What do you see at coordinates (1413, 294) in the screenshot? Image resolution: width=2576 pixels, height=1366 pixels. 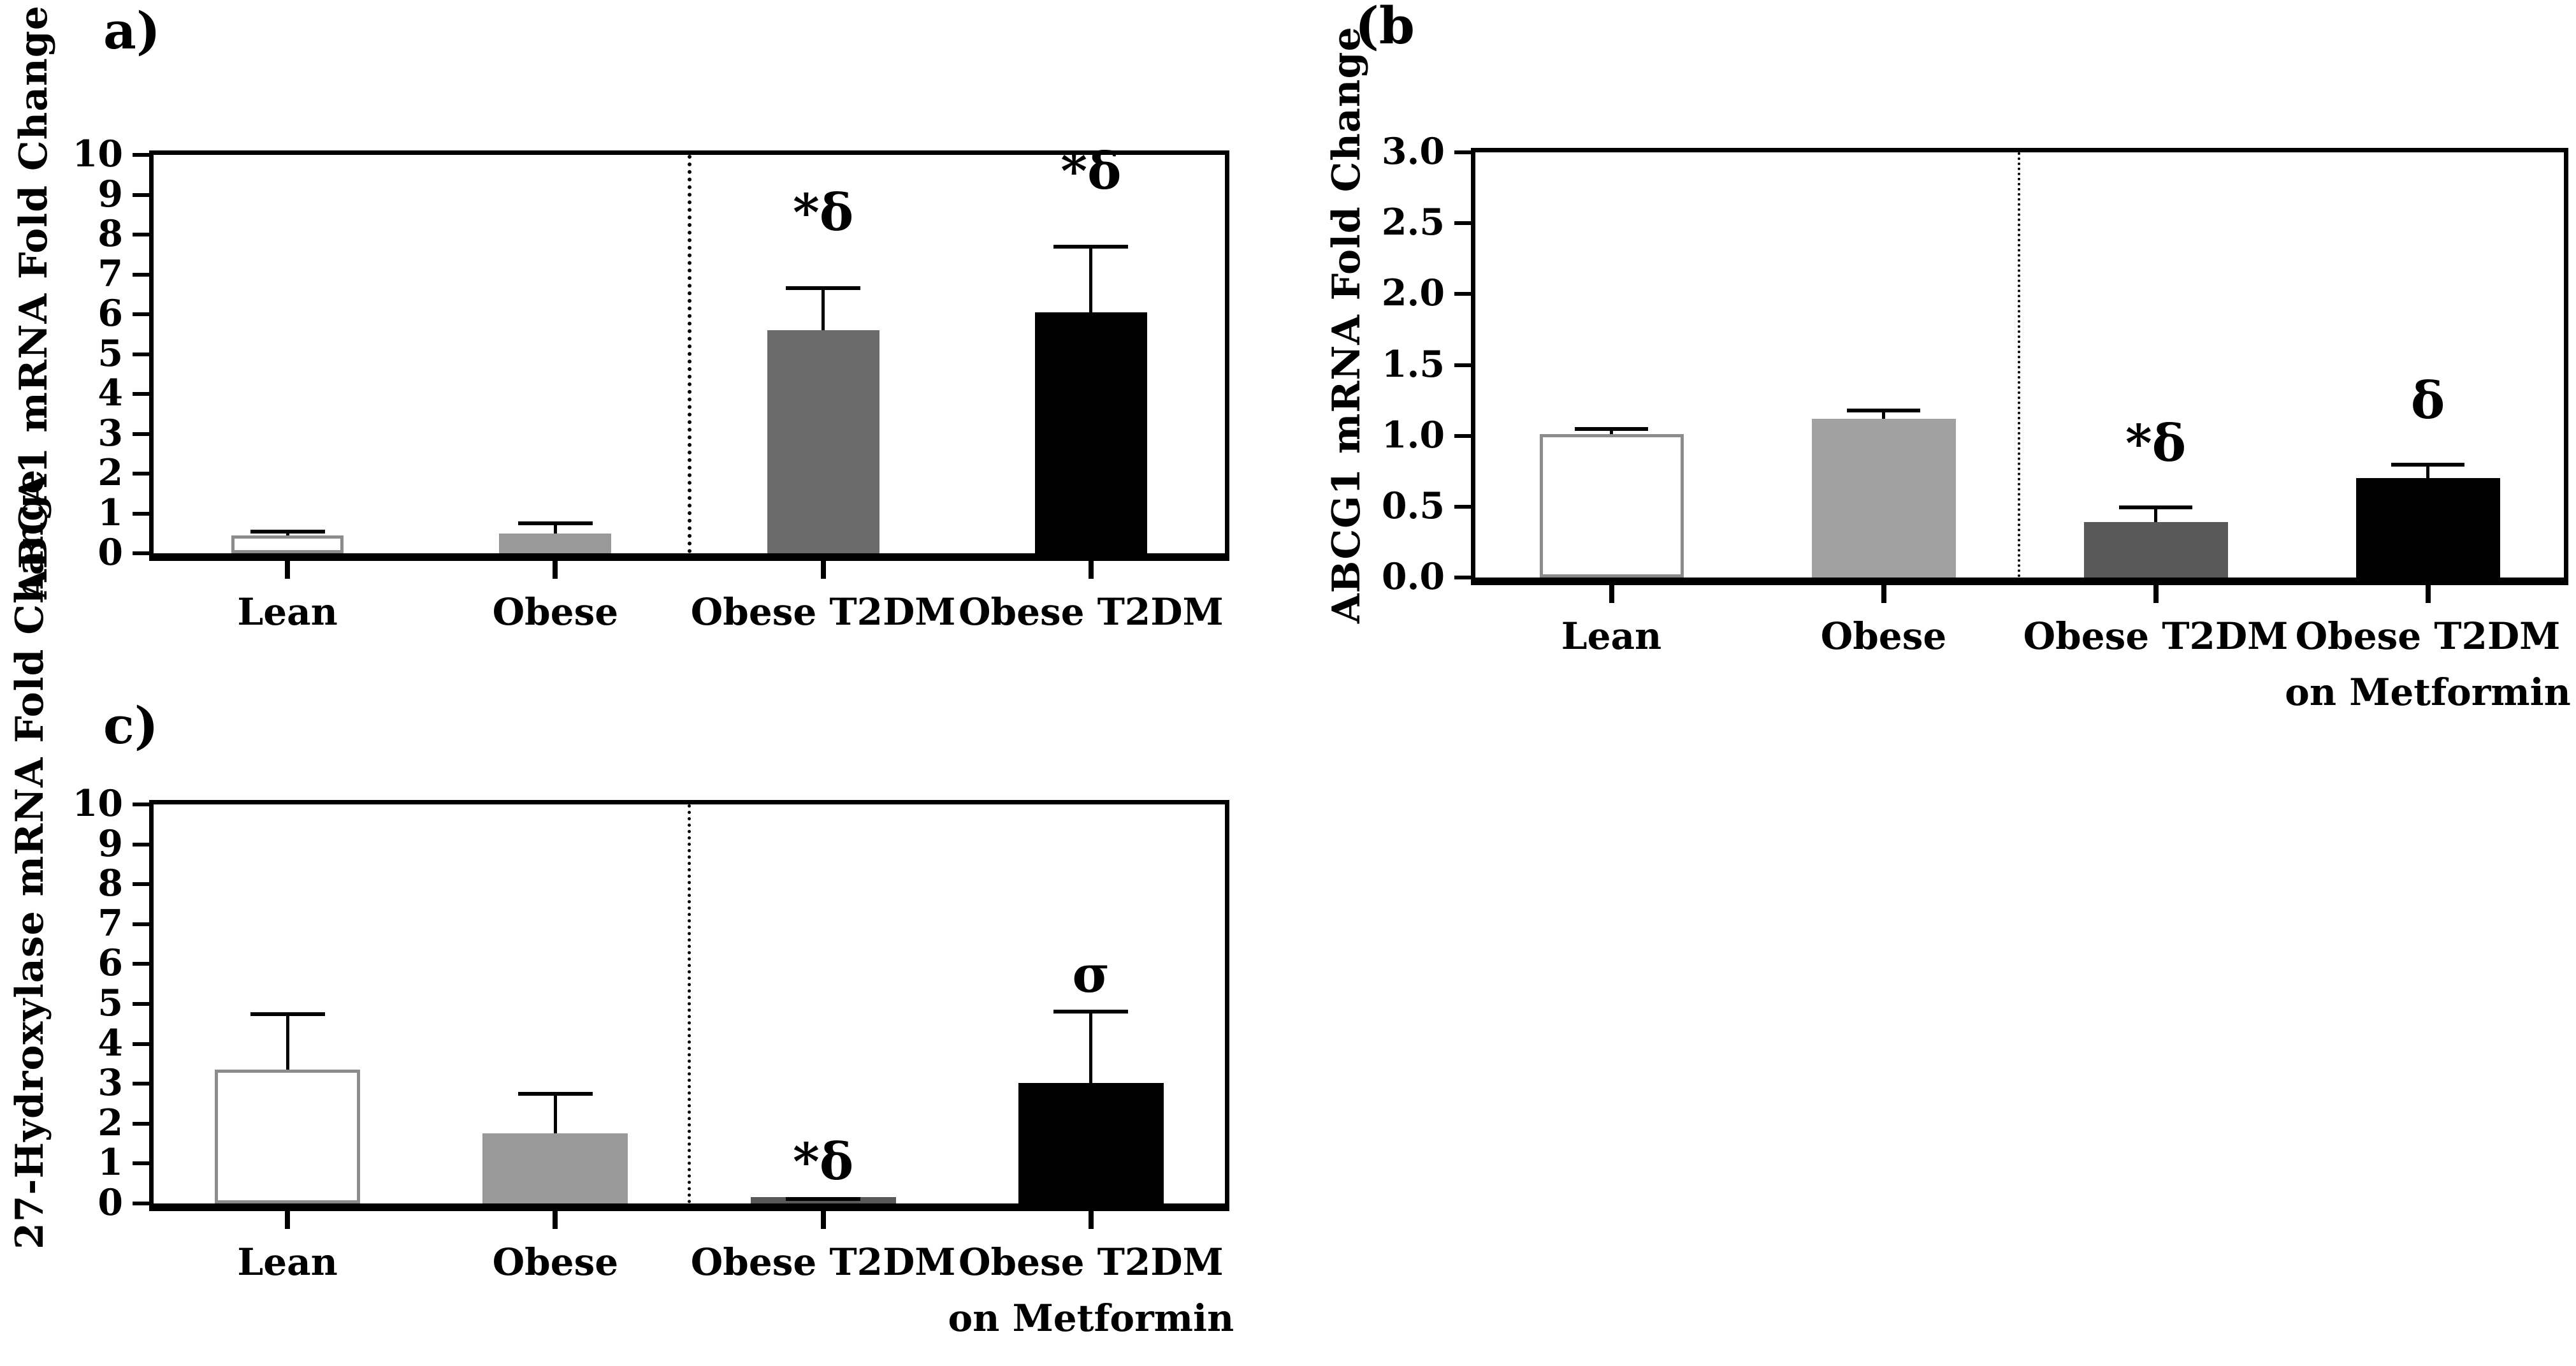 I see `y-axis-tick-label: 2.0` at bounding box center [1413, 294].